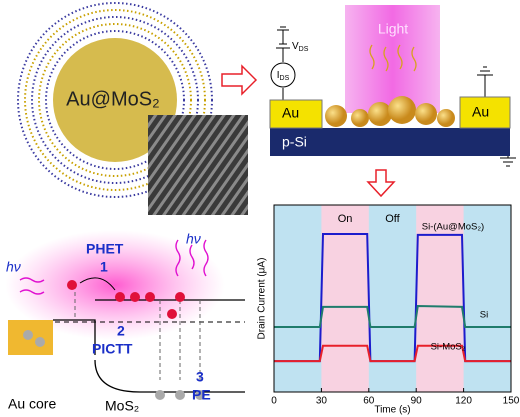 The height and width of the screenshot is (417, 520). Describe the element at coordinates (390, 111) in the screenshot. I see `nanoparticles` at that location.